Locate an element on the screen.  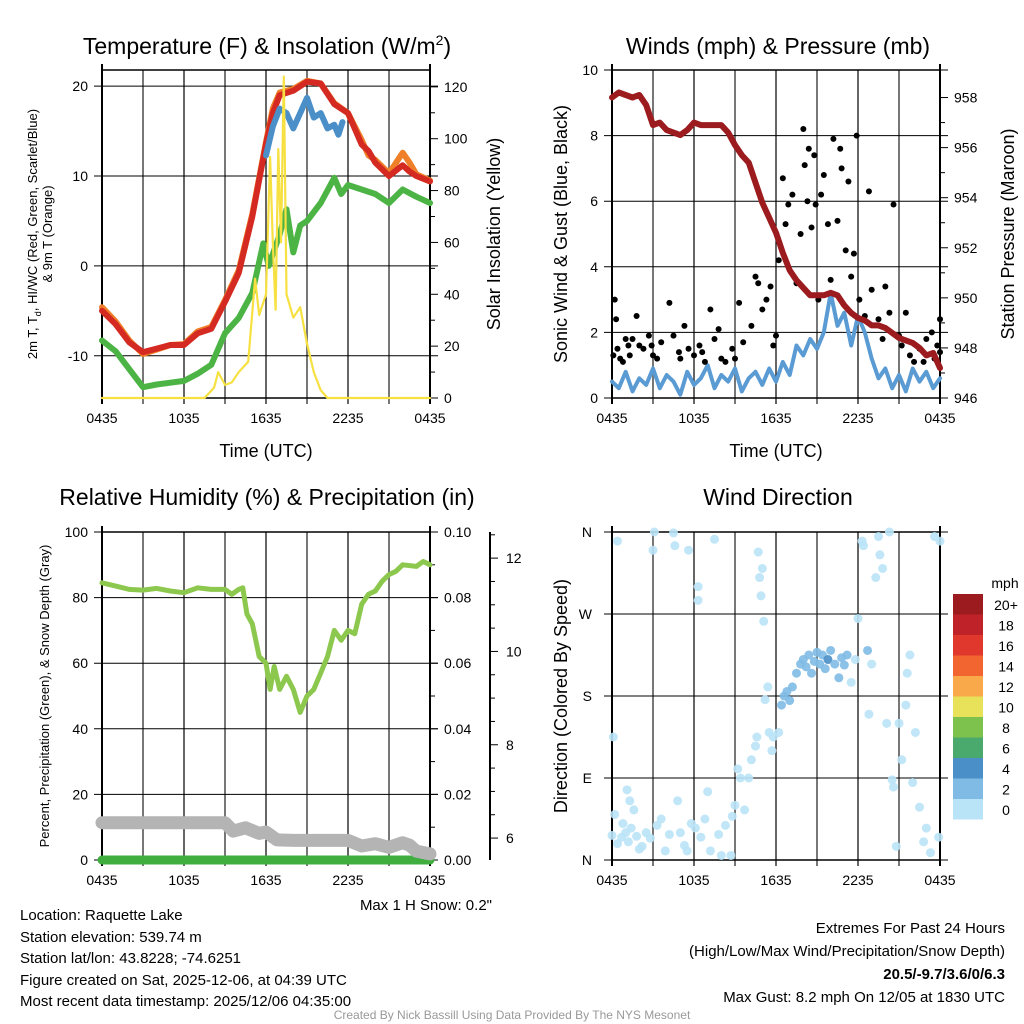
y-tick-label: 20 is located at coordinates (80, 794).